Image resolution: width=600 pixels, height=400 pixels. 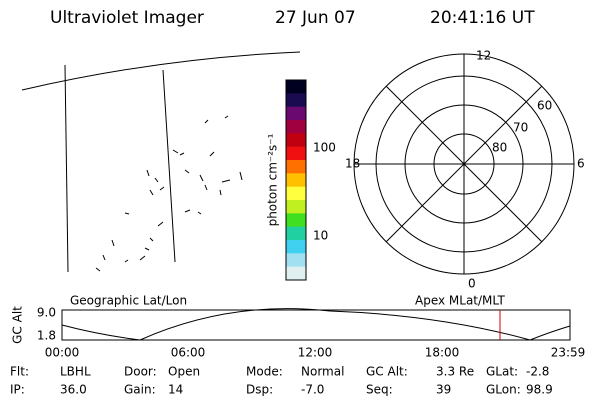 I want to click on info-label: Gain:, so click(x=140, y=390).